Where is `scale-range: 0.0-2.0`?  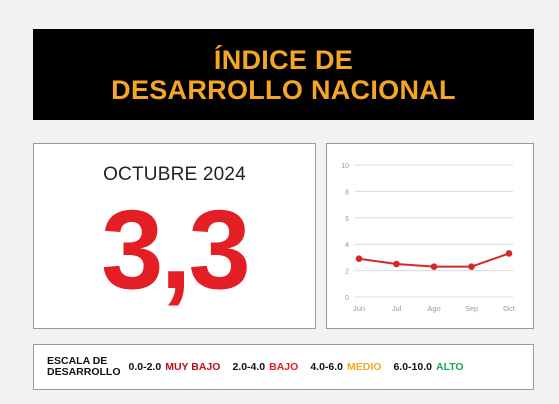
scale-range: 0.0-2.0 is located at coordinates (145, 367).